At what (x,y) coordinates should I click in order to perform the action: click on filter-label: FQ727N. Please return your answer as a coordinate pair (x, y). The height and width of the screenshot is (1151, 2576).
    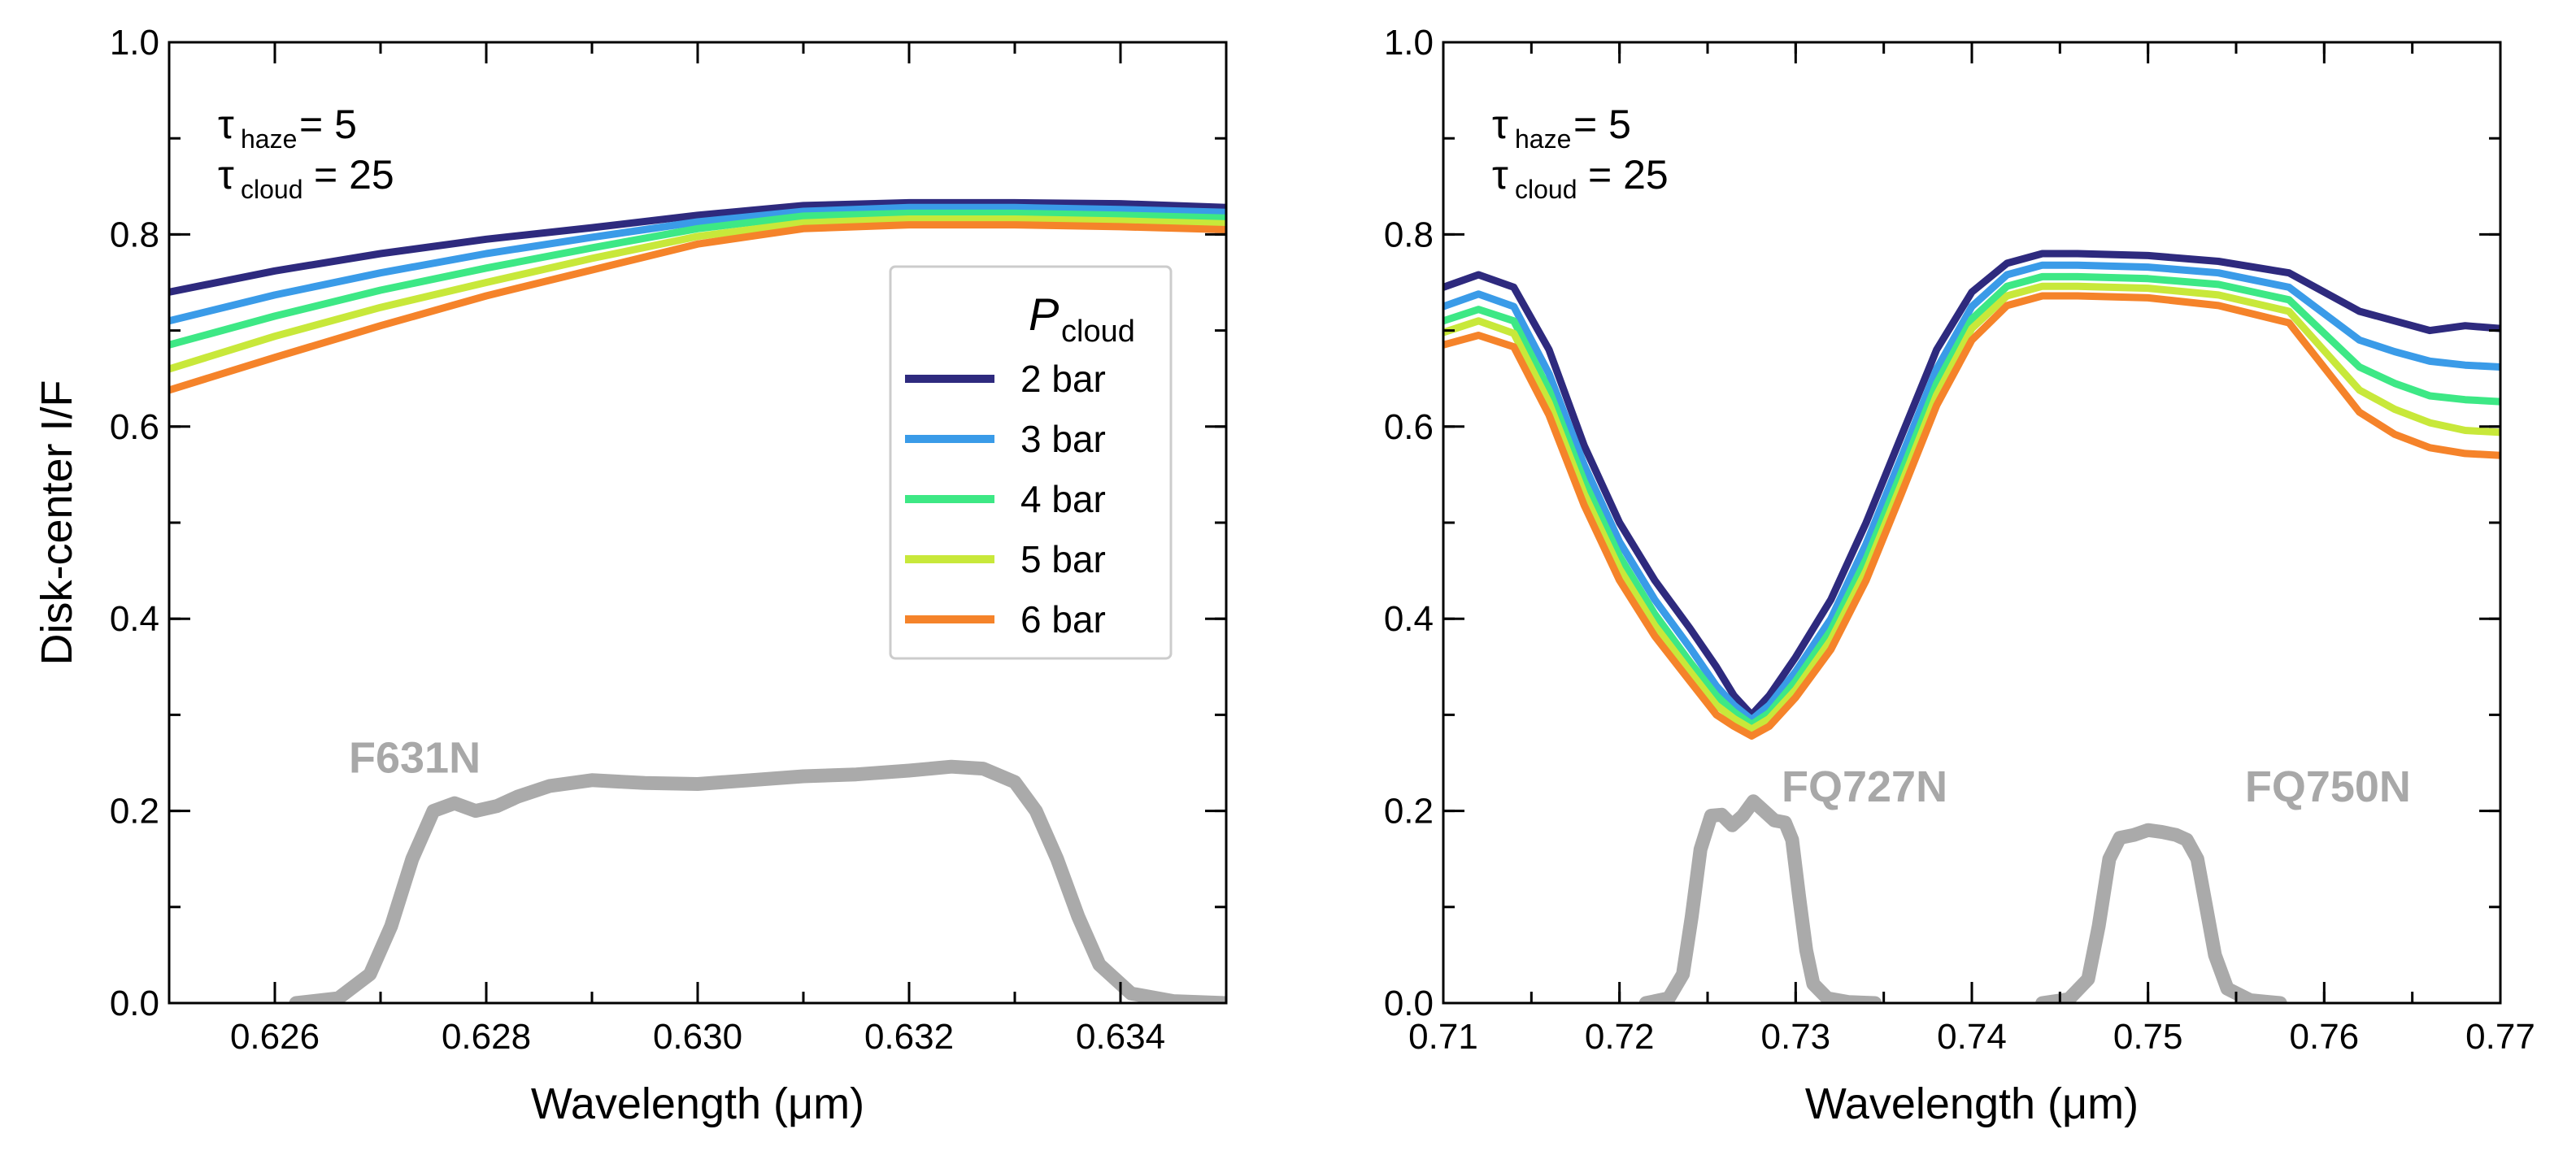
    Looking at the image, I should click on (1864, 786).